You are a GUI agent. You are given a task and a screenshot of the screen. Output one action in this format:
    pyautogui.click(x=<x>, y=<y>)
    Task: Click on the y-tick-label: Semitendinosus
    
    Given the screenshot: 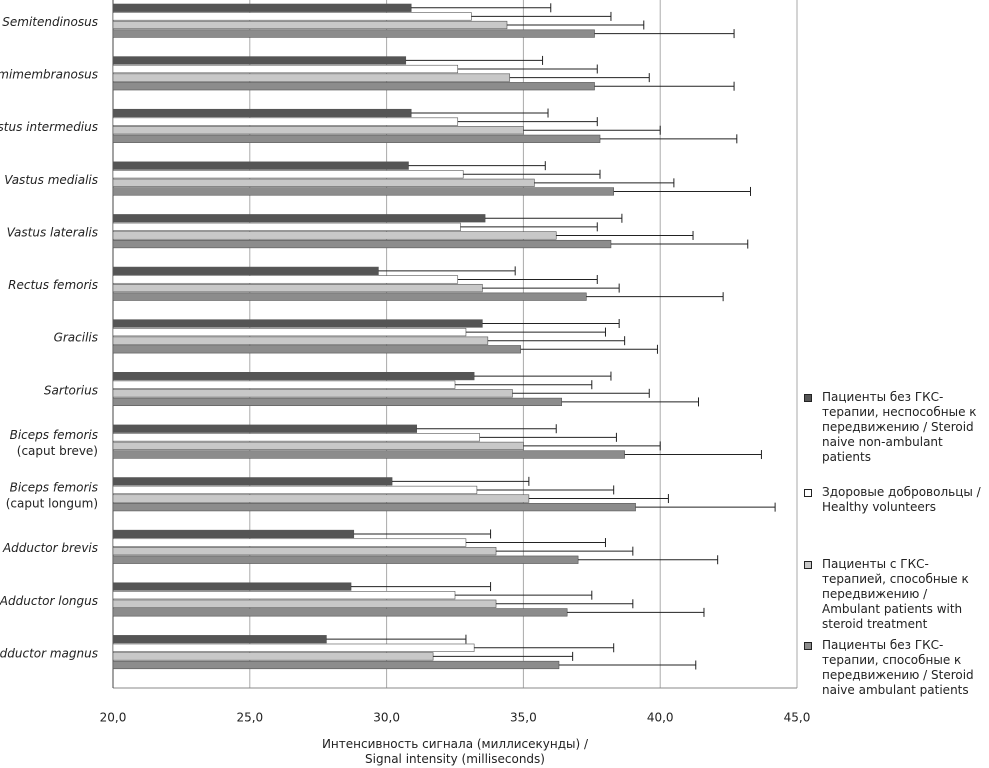 What is the action you would take?
    pyautogui.click(x=50, y=22)
    